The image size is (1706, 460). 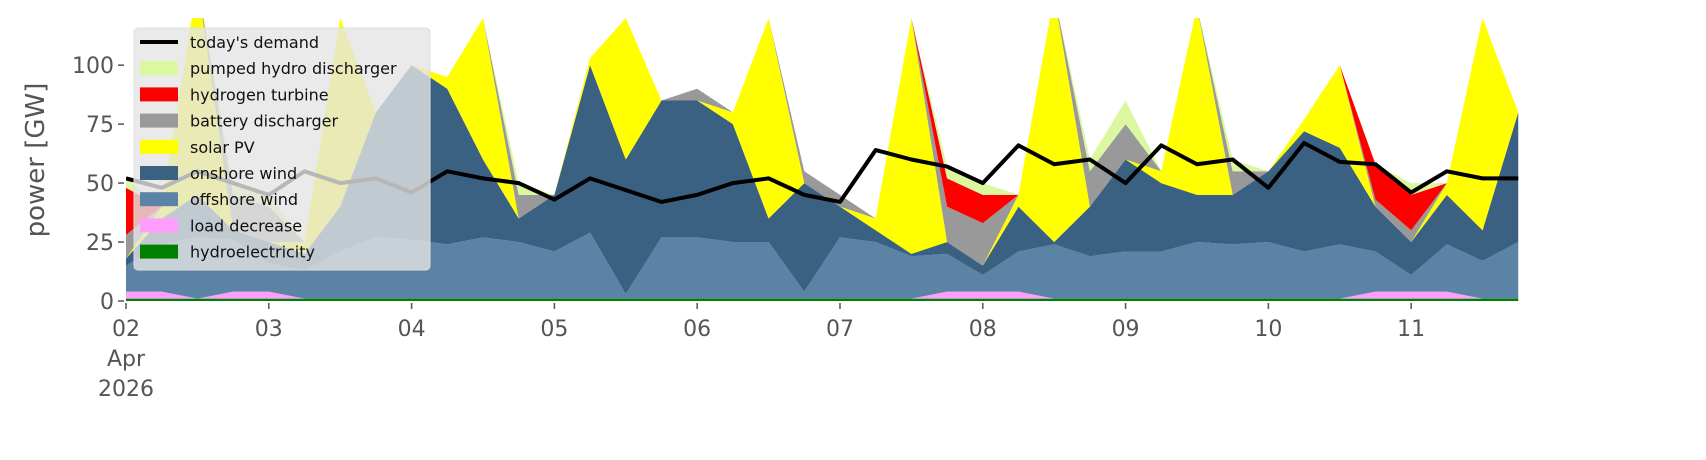 I want to click on legend-label: pumped hydro discharger, so click(x=293, y=68).